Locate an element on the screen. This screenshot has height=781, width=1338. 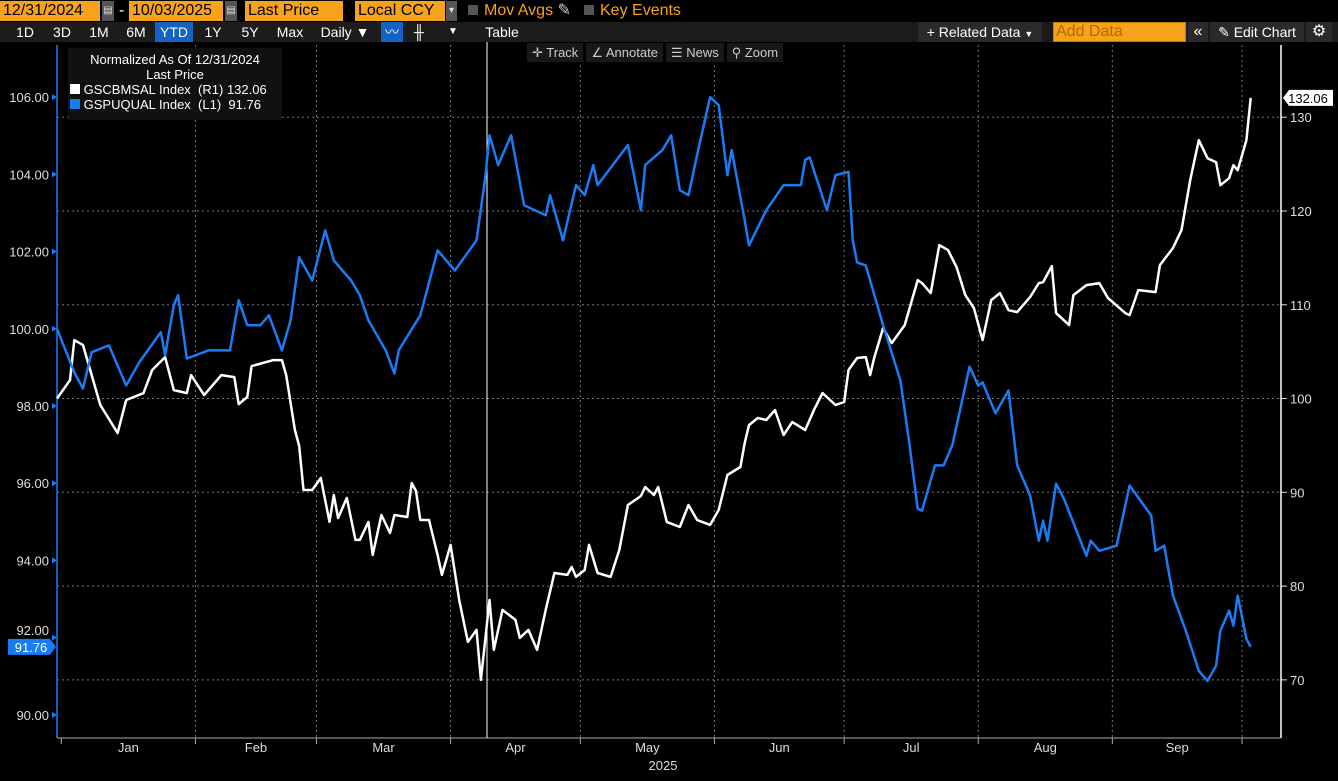
mov-avgs-toggle: Mov Avgs ✎ is located at coordinates (519, 11).